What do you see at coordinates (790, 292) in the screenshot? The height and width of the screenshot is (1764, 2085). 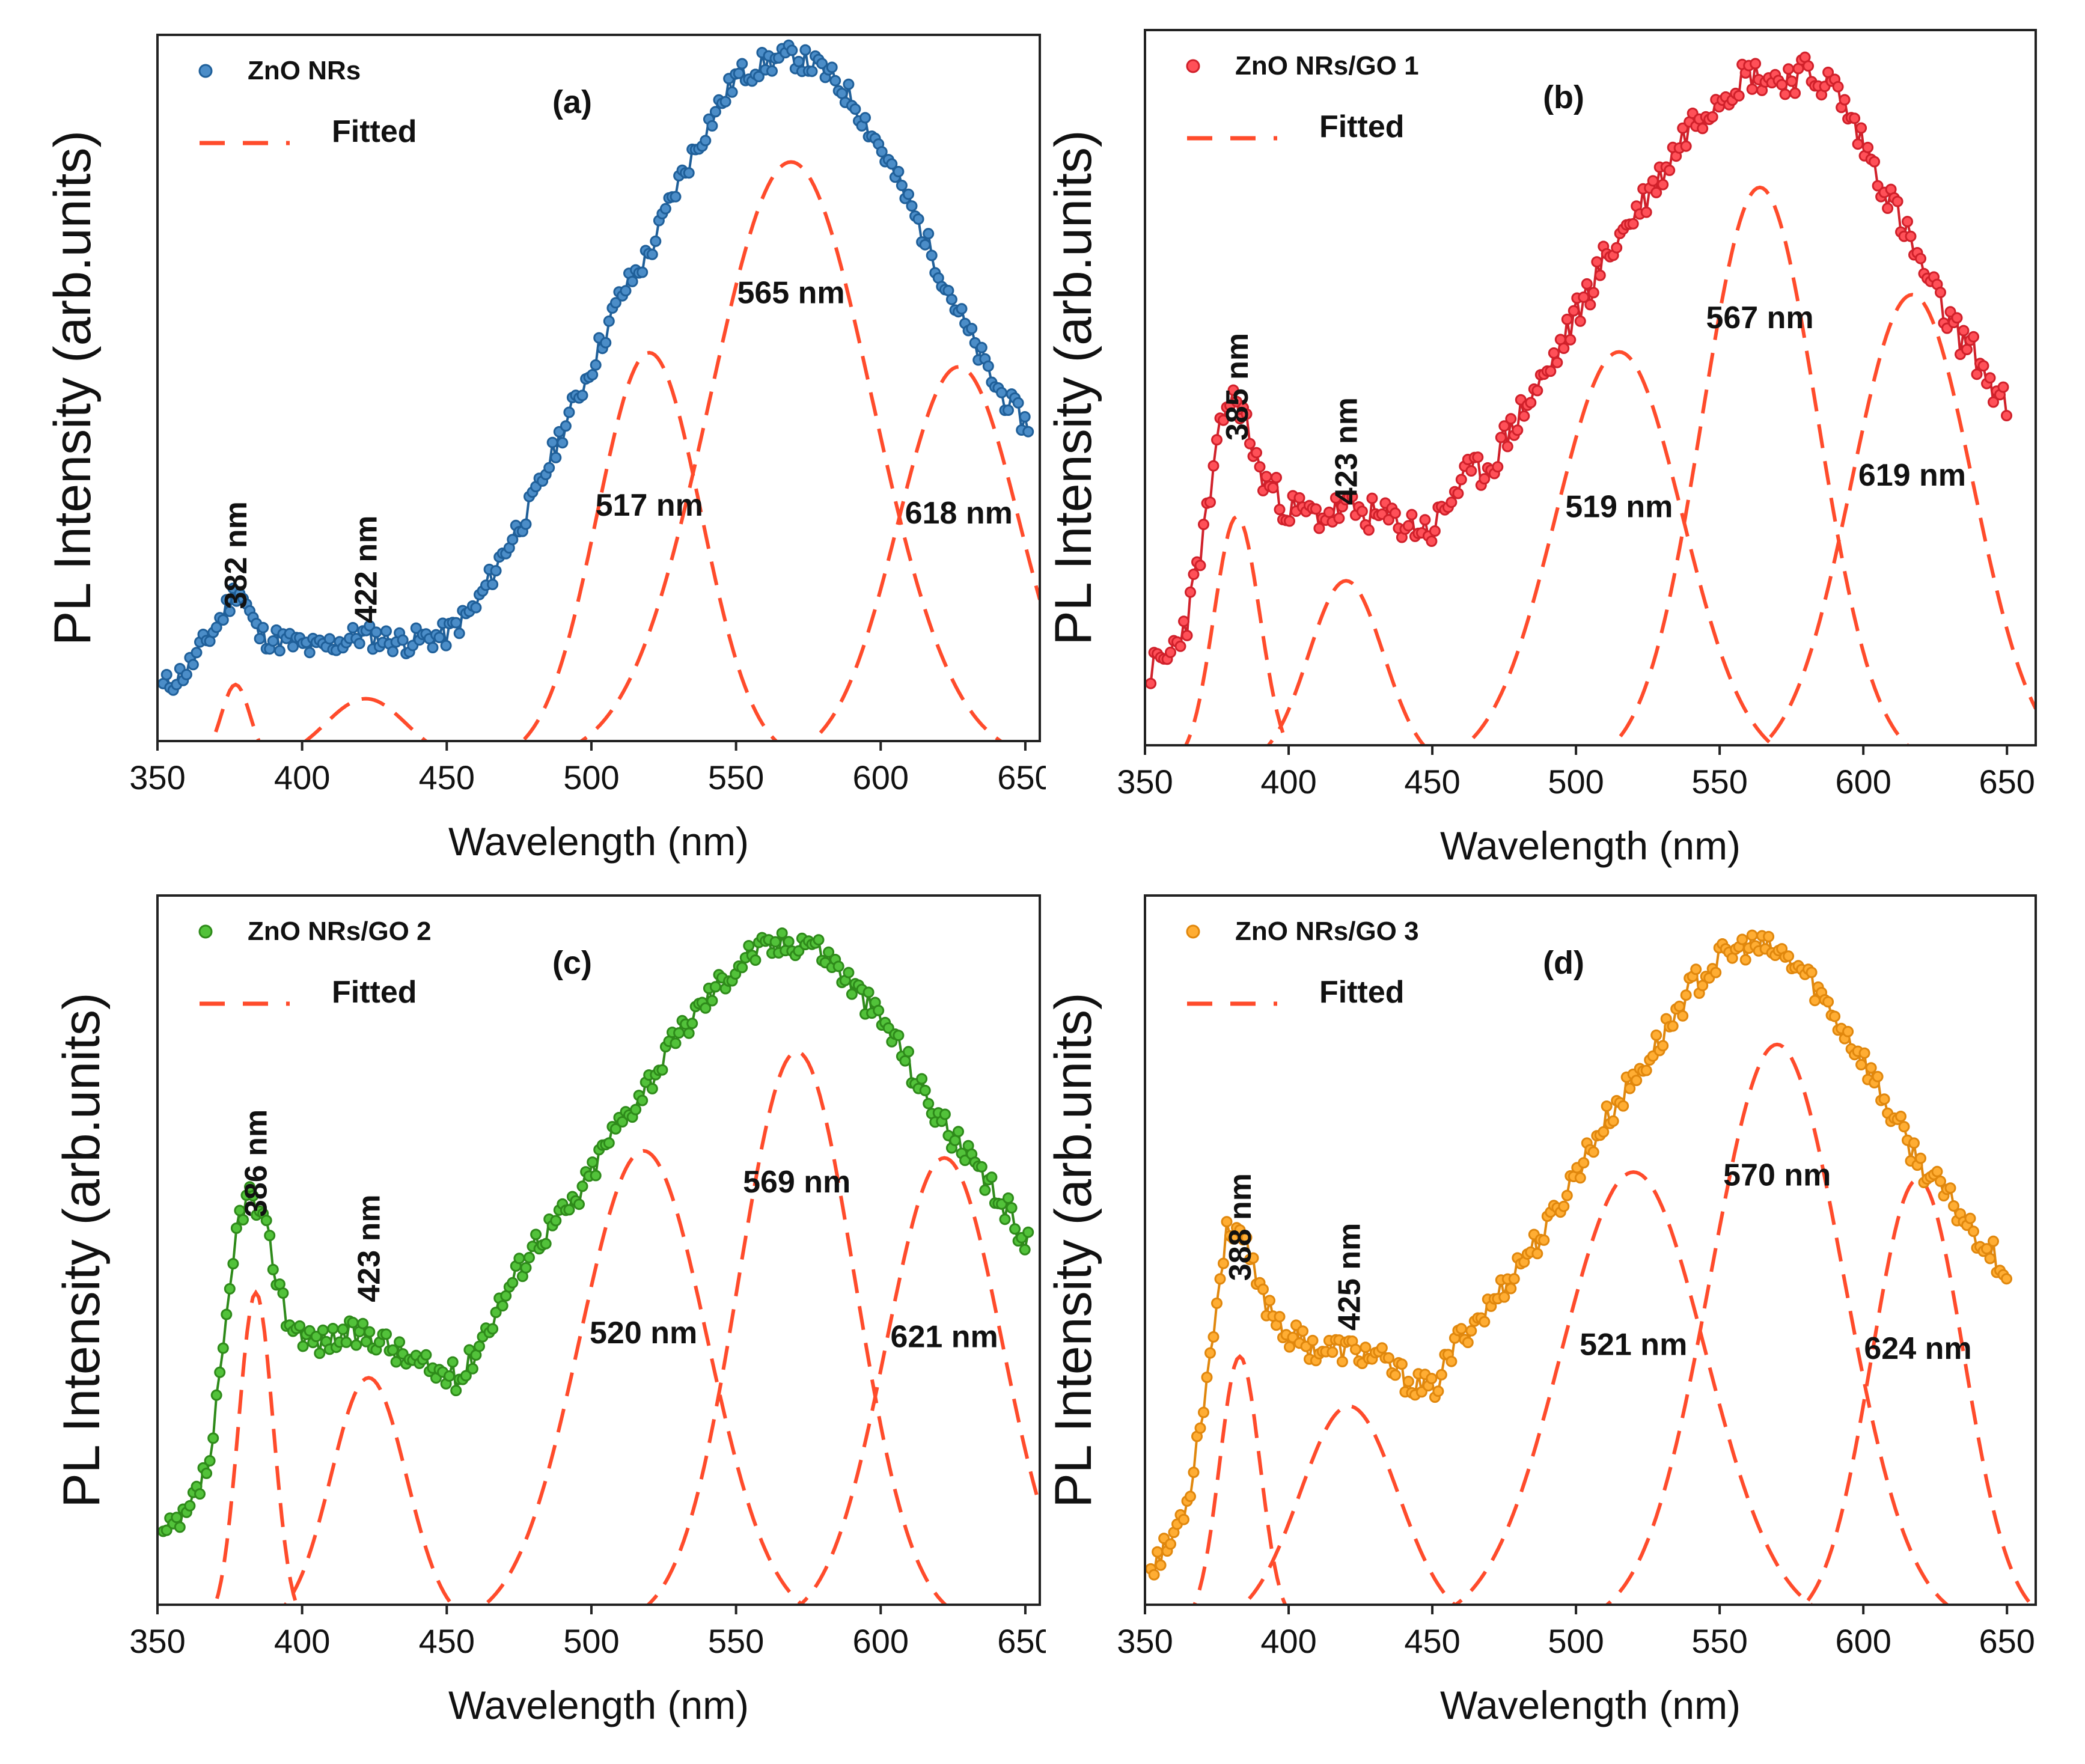 I see `peak-label: 565 nm` at bounding box center [790, 292].